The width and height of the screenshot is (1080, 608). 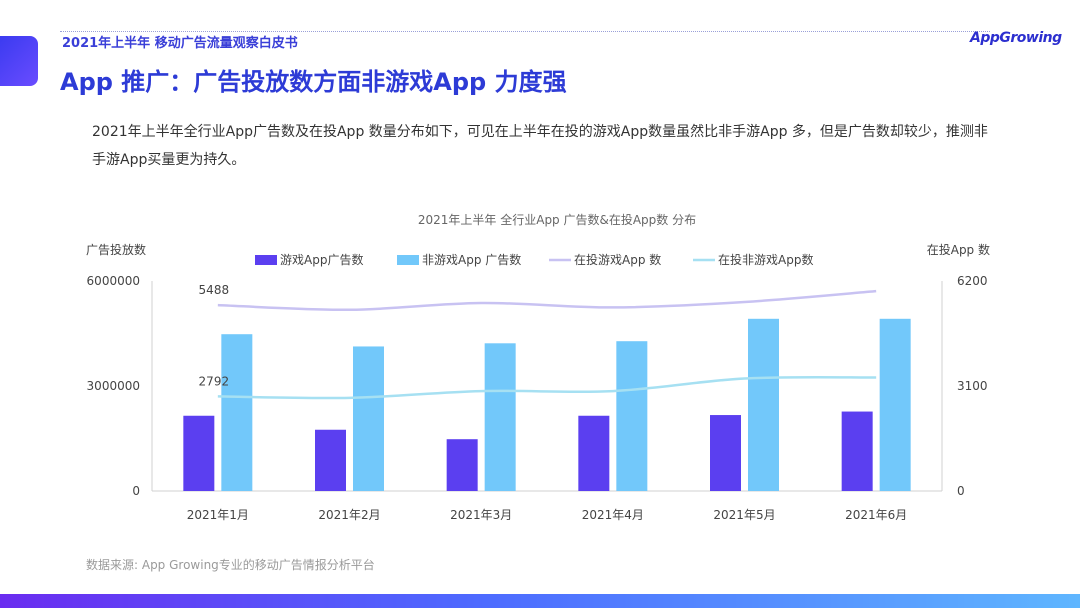 What do you see at coordinates (958, 249) in the screenshot?
I see `y2-axis-label: 在投App 数` at bounding box center [958, 249].